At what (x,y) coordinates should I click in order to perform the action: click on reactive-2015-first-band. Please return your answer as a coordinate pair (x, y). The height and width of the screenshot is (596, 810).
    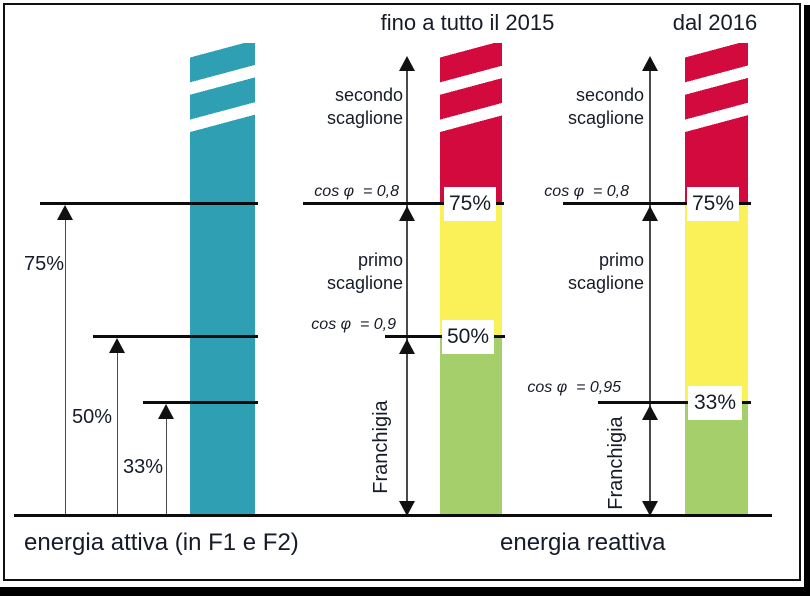
    Looking at the image, I should click on (471, 269).